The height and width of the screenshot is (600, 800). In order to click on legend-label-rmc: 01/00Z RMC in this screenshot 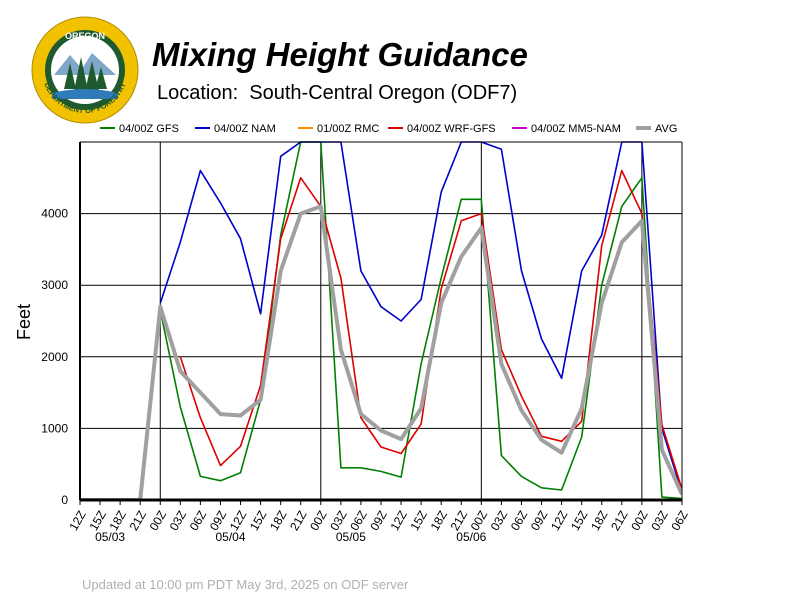, I will do `click(348, 129)`.